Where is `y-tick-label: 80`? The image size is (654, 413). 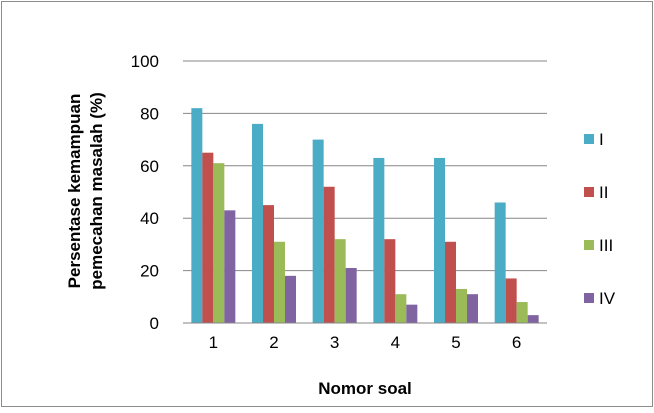 y-tick-label: 80 is located at coordinates (149, 113).